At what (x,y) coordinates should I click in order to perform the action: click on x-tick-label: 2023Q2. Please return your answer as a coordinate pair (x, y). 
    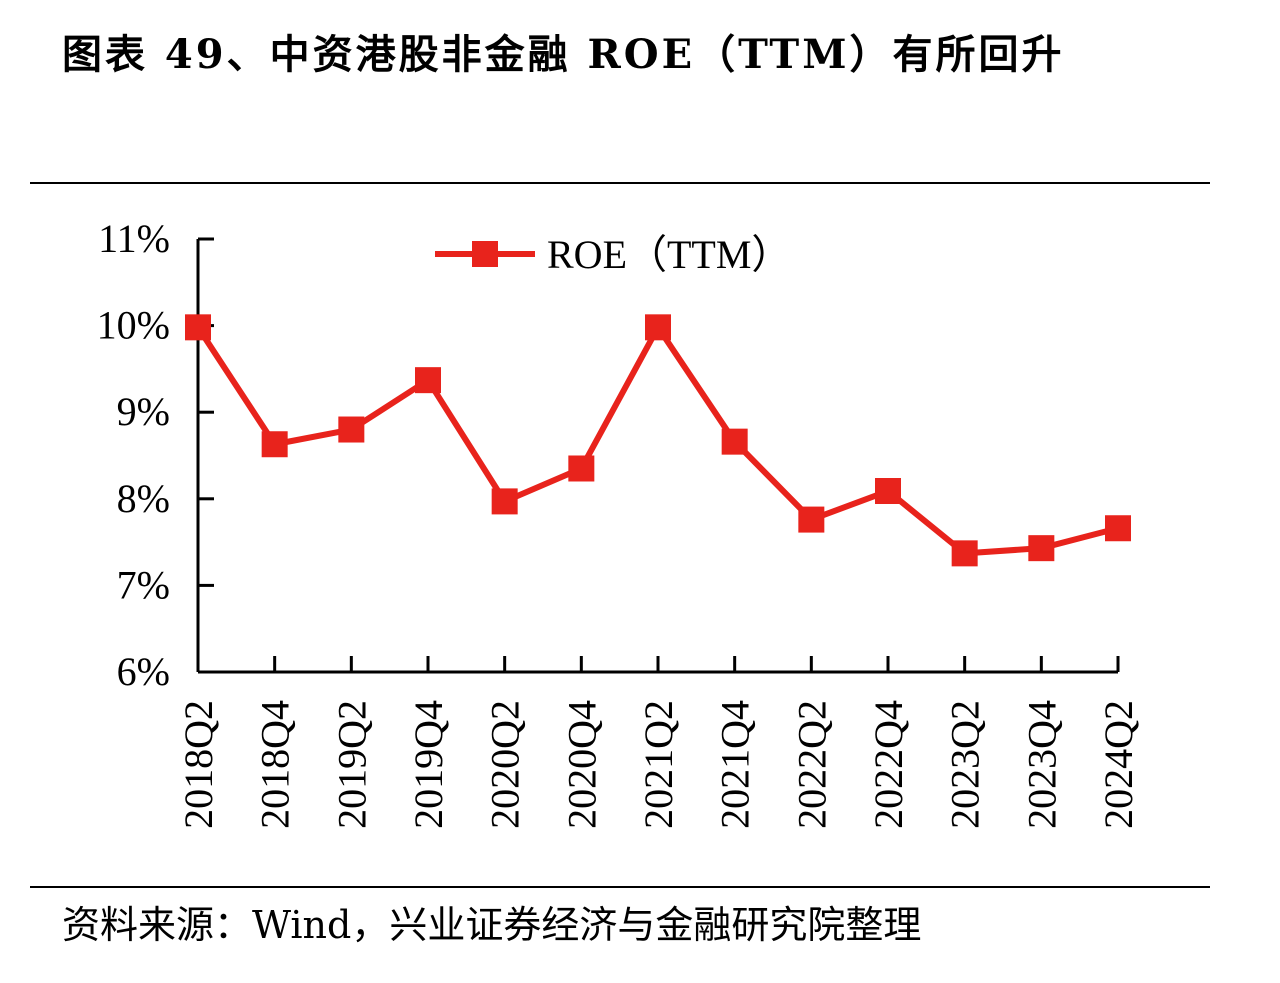
    Looking at the image, I should click on (965, 764).